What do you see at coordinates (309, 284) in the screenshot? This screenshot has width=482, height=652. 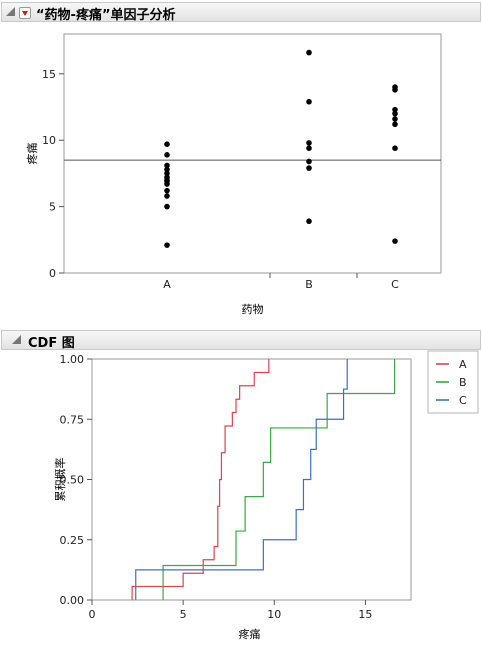 I see `x-tick-label: B` at bounding box center [309, 284].